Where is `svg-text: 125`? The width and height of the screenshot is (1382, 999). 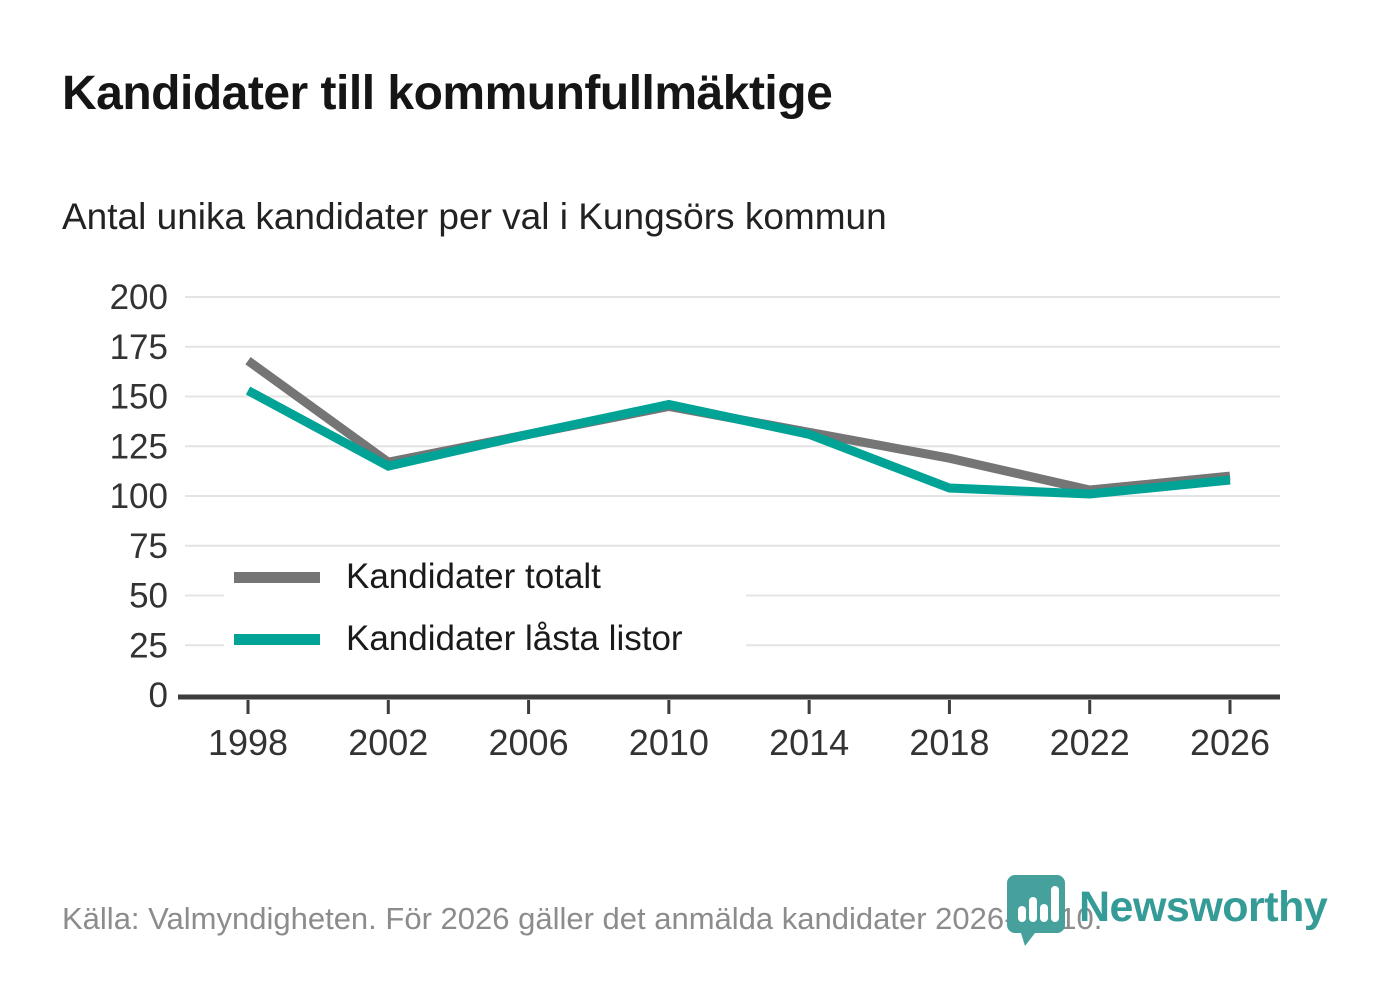
svg-text: 125 is located at coordinates (139, 446).